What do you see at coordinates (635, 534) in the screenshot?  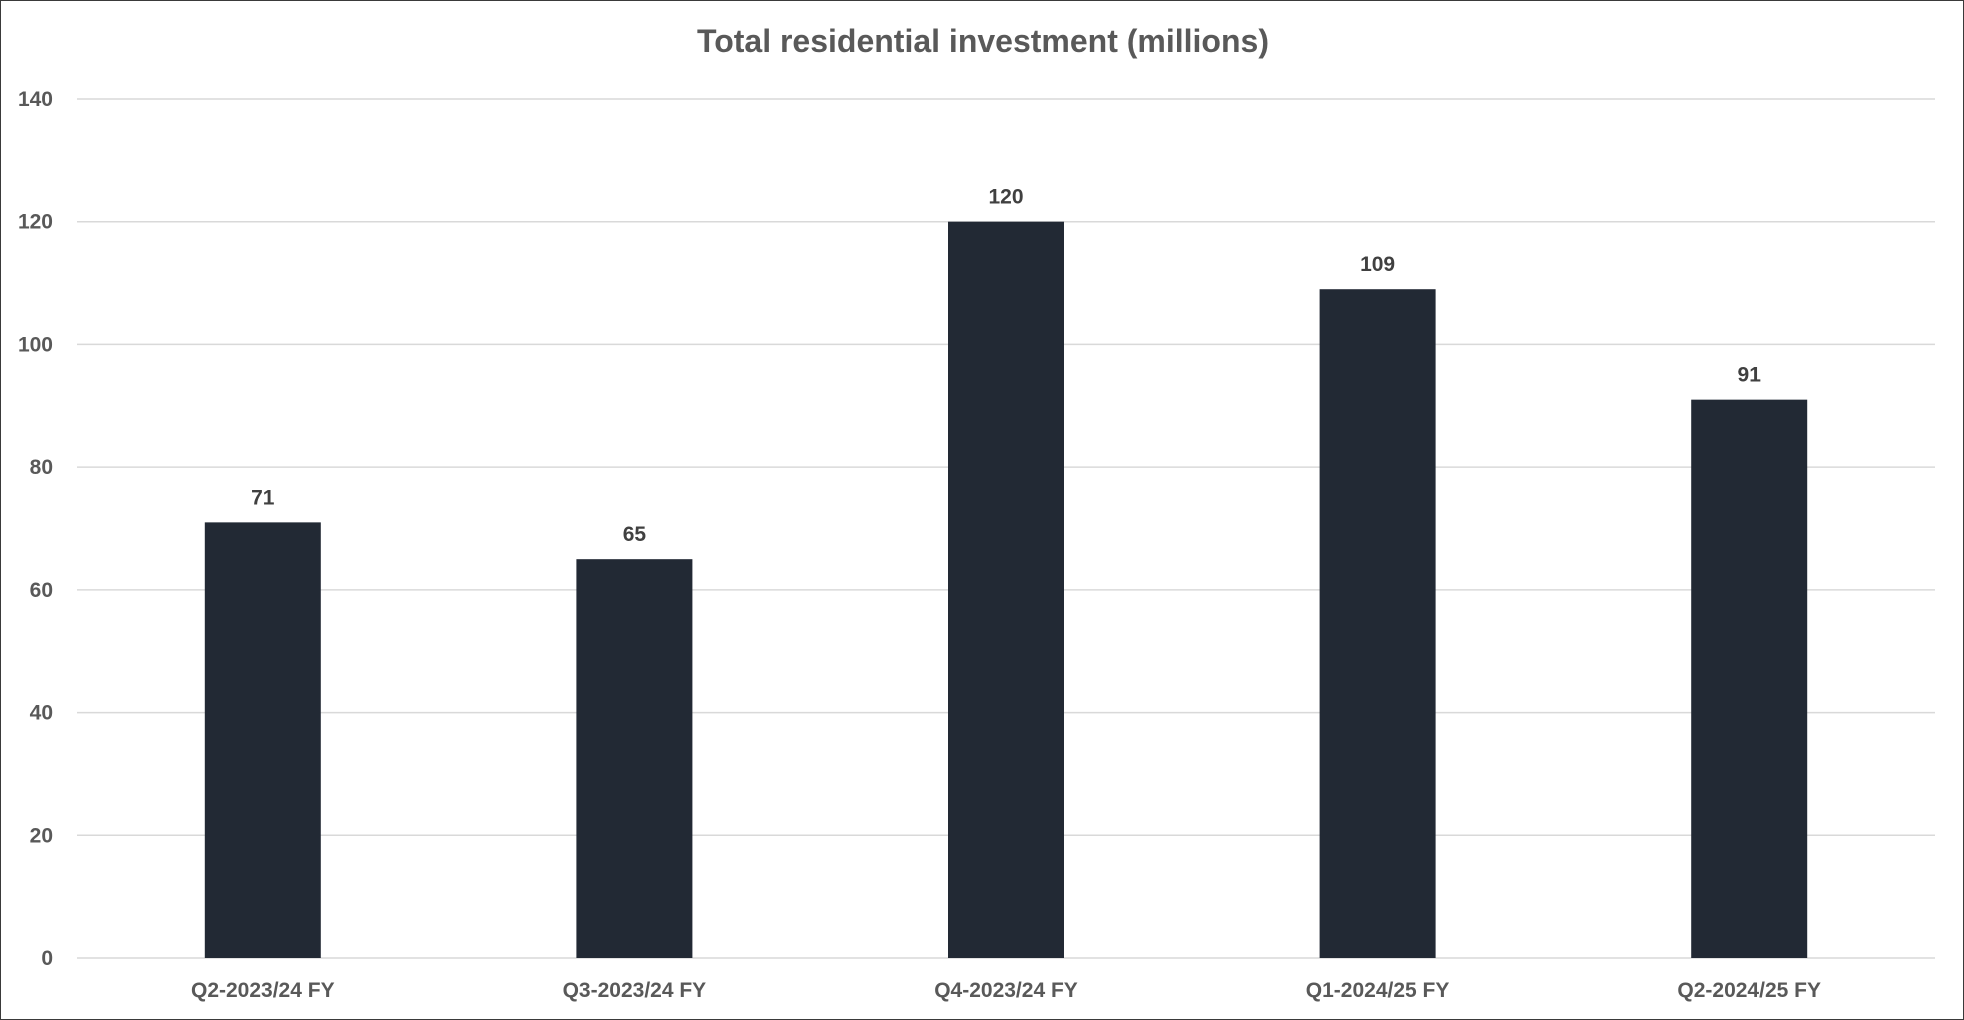 I see `data-label: 65` at bounding box center [635, 534].